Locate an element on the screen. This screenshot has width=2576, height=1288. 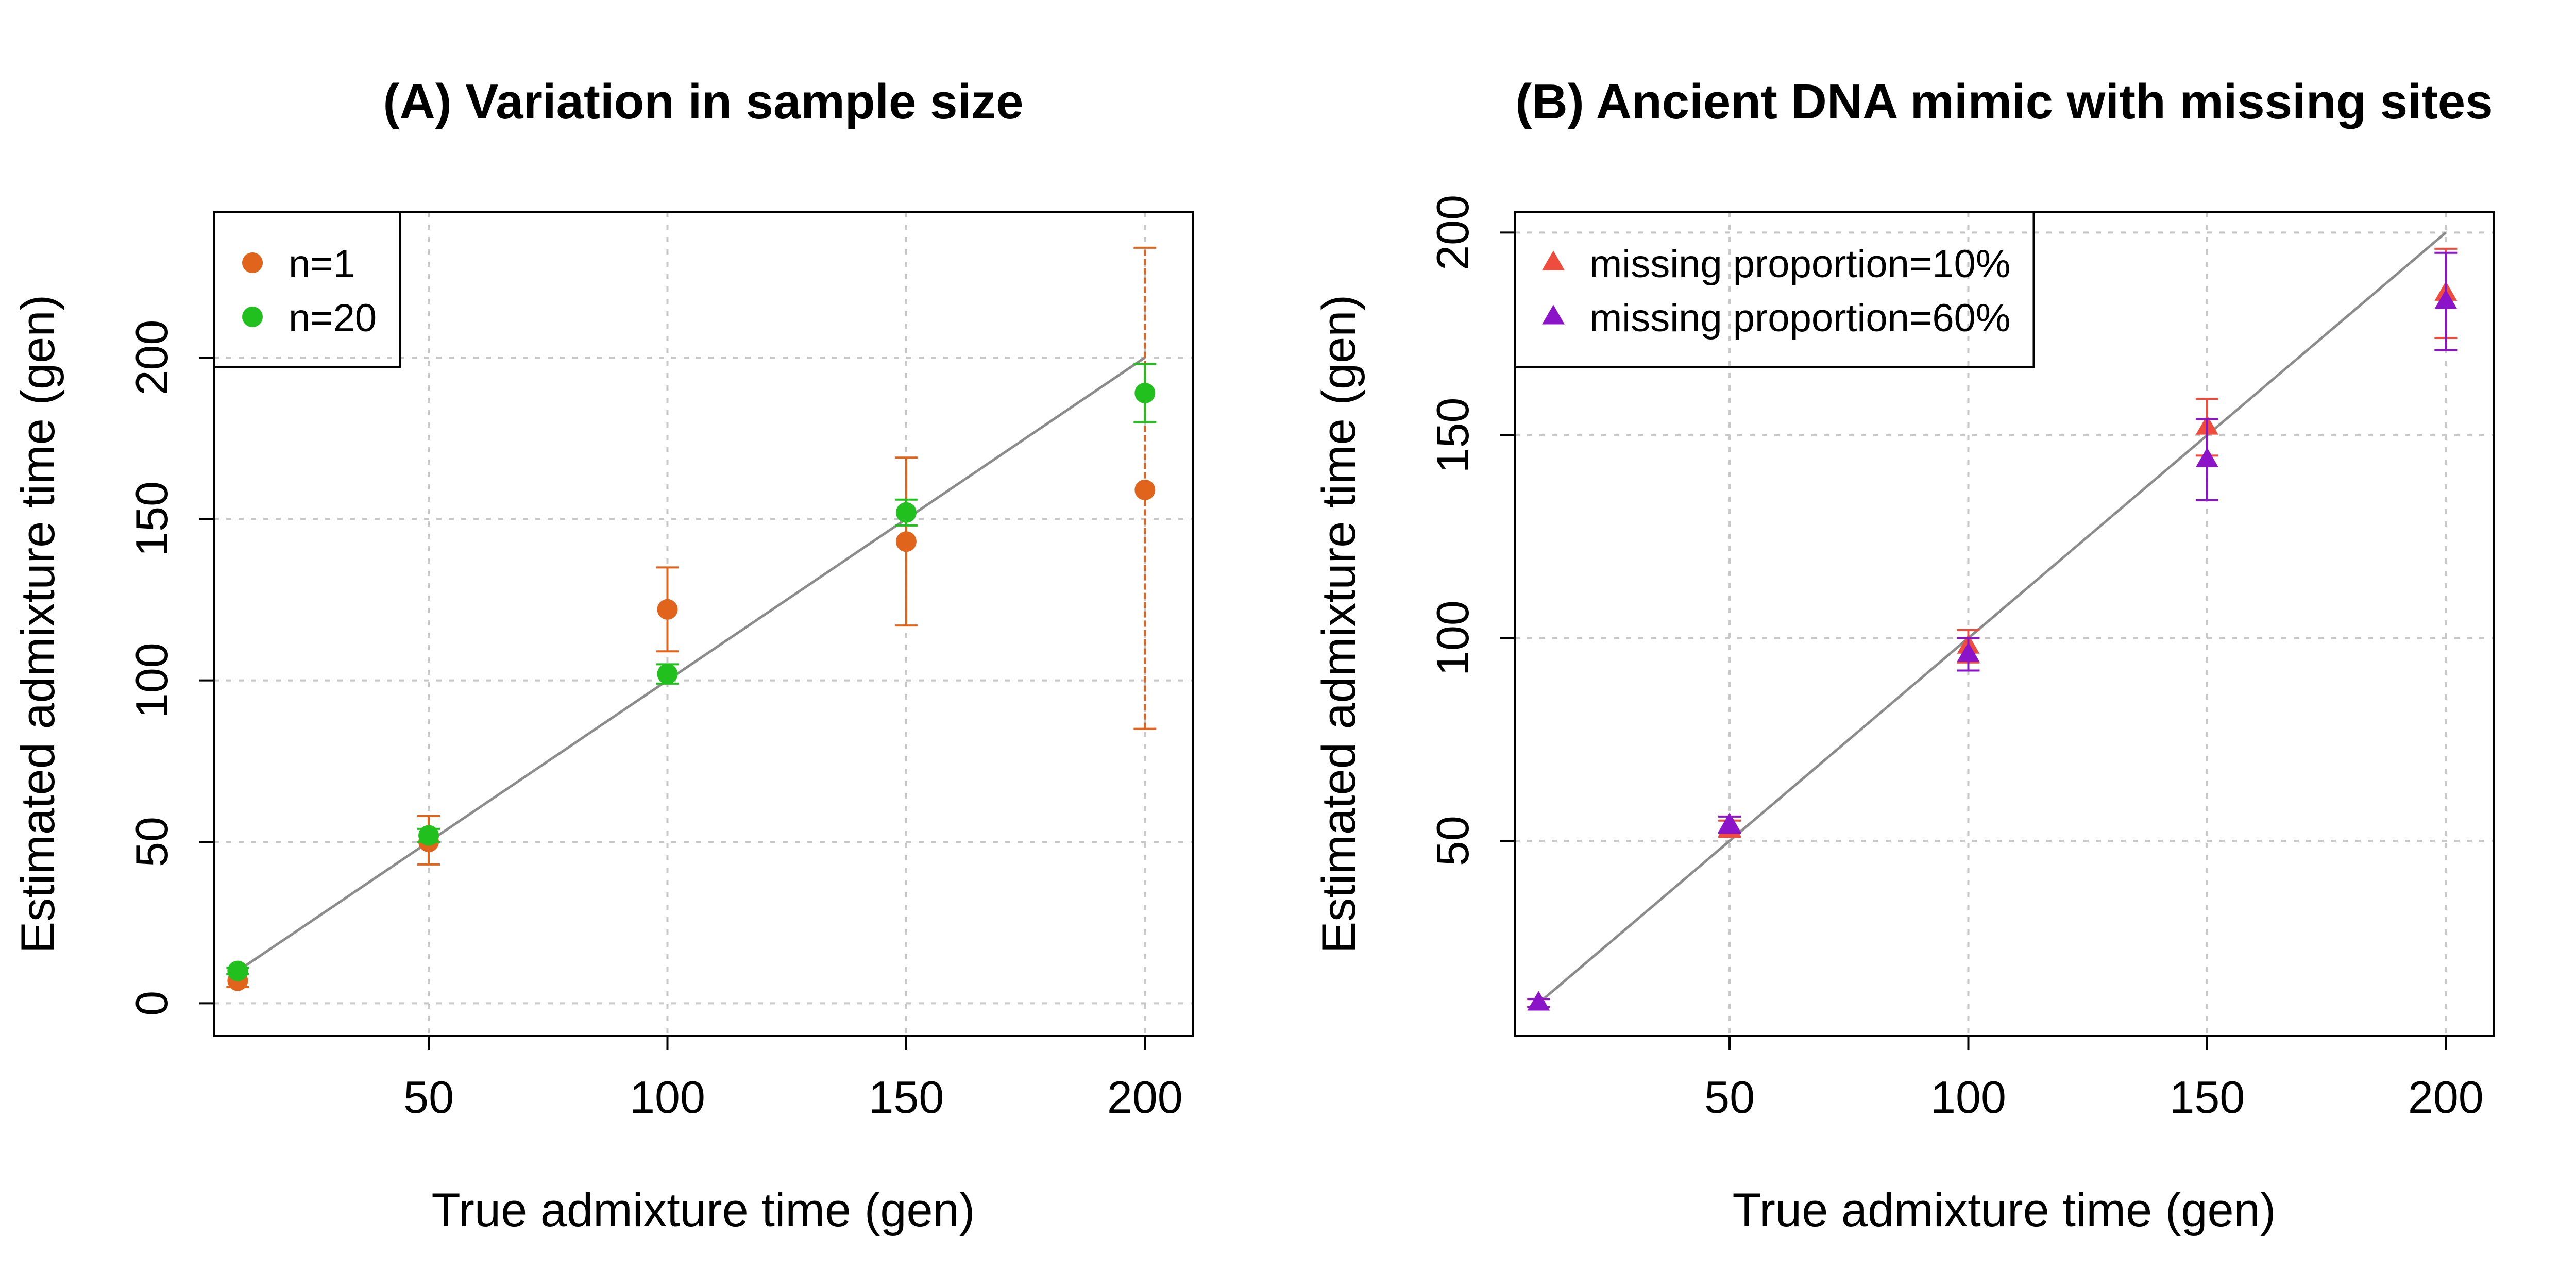
legend-entry-n20: n=20 is located at coordinates (309, 318).